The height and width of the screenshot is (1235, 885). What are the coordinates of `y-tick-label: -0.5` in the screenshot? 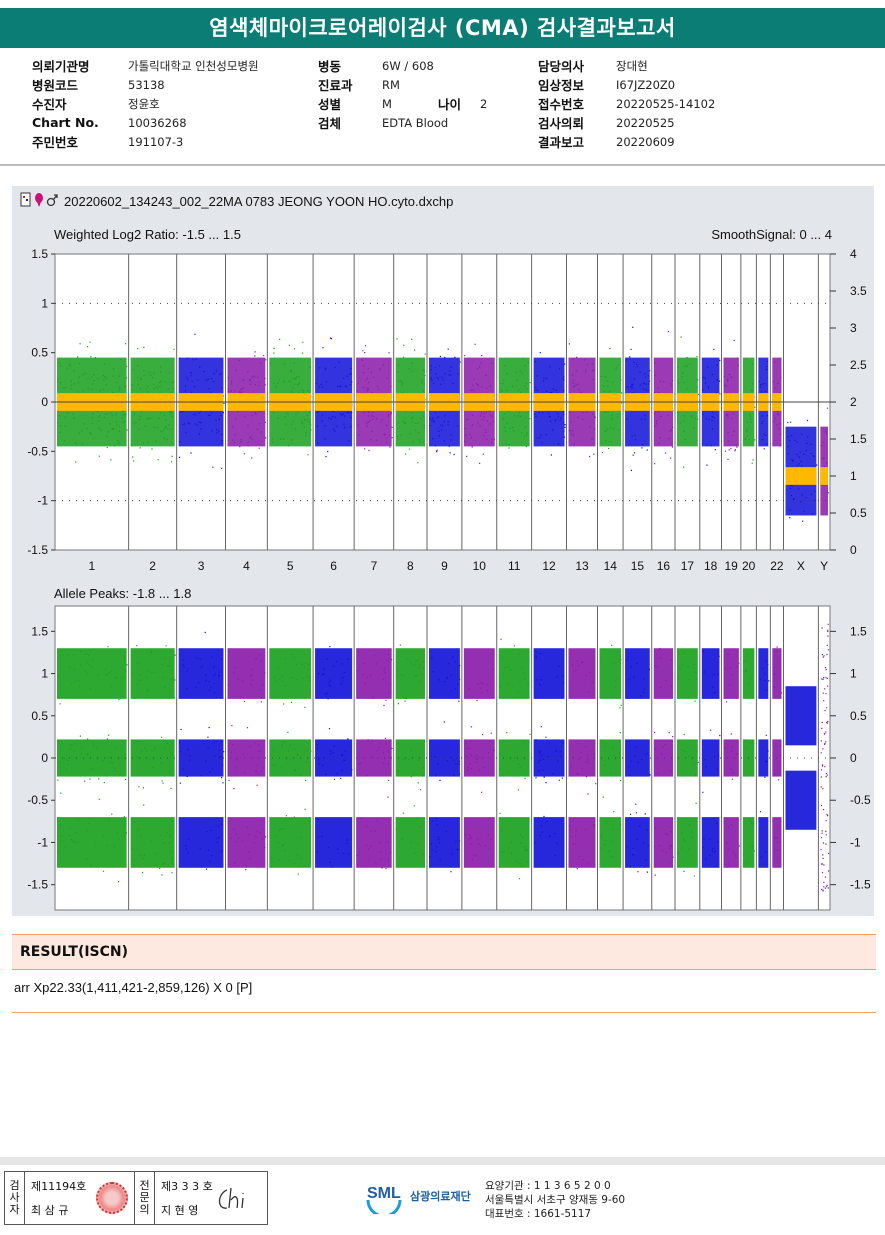 It's located at (37, 451).